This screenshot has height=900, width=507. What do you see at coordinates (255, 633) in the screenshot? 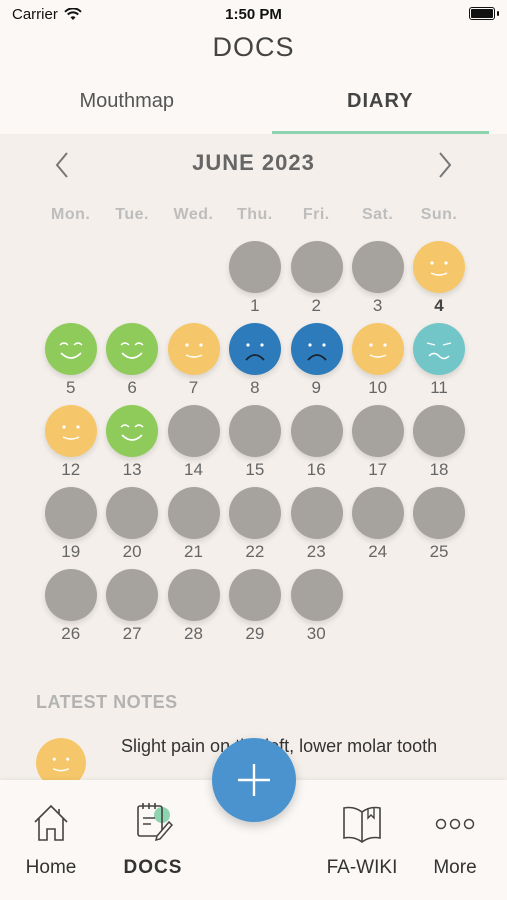
I see `calendar-day-number: 29` at bounding box center [255, 633].